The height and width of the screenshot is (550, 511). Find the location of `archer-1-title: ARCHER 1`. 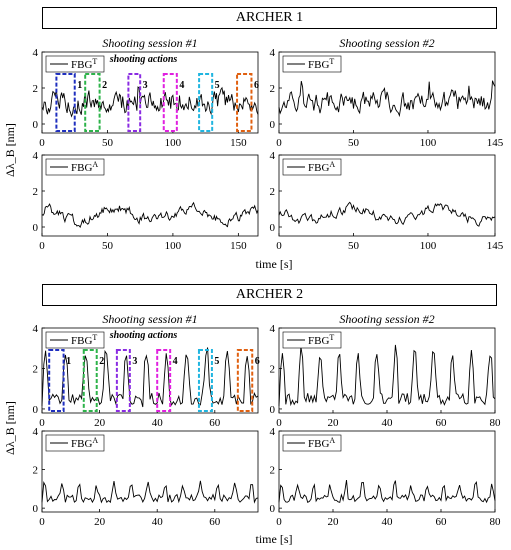

archer-1-title: ARCHER 1 is located at coordinates (269, 18).